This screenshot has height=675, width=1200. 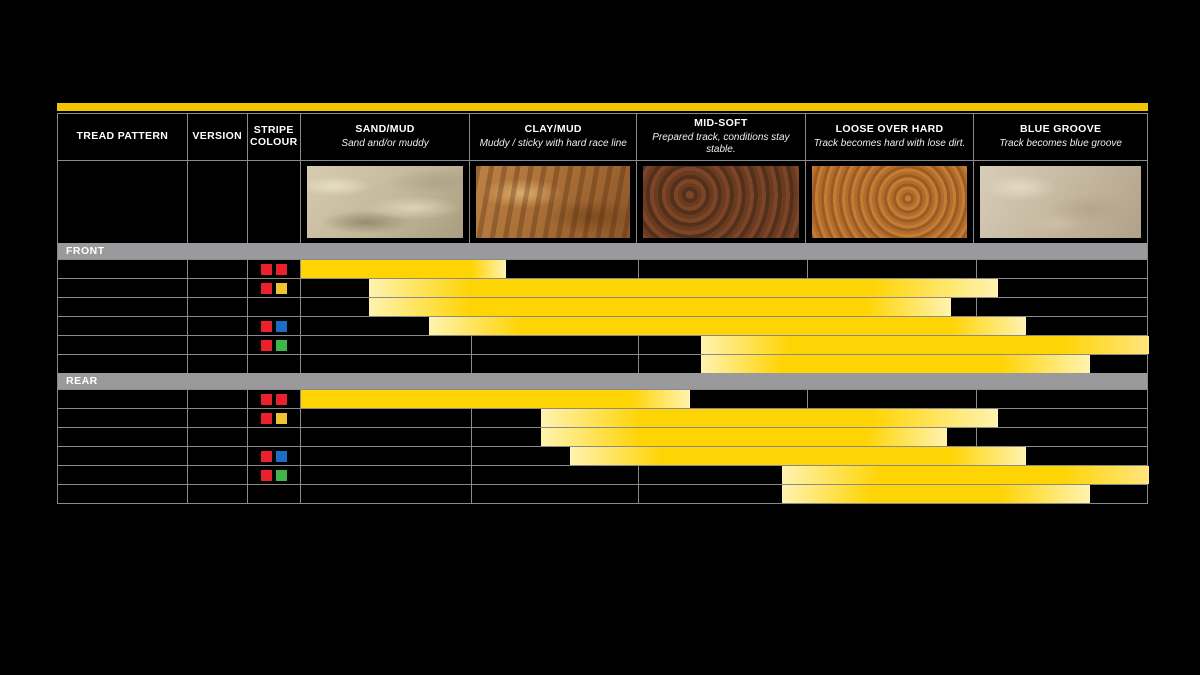 What do you see at coordinates (720, 202) in the screenshot?
I see `terrain-image-mid` at bounding box center [720, 202].